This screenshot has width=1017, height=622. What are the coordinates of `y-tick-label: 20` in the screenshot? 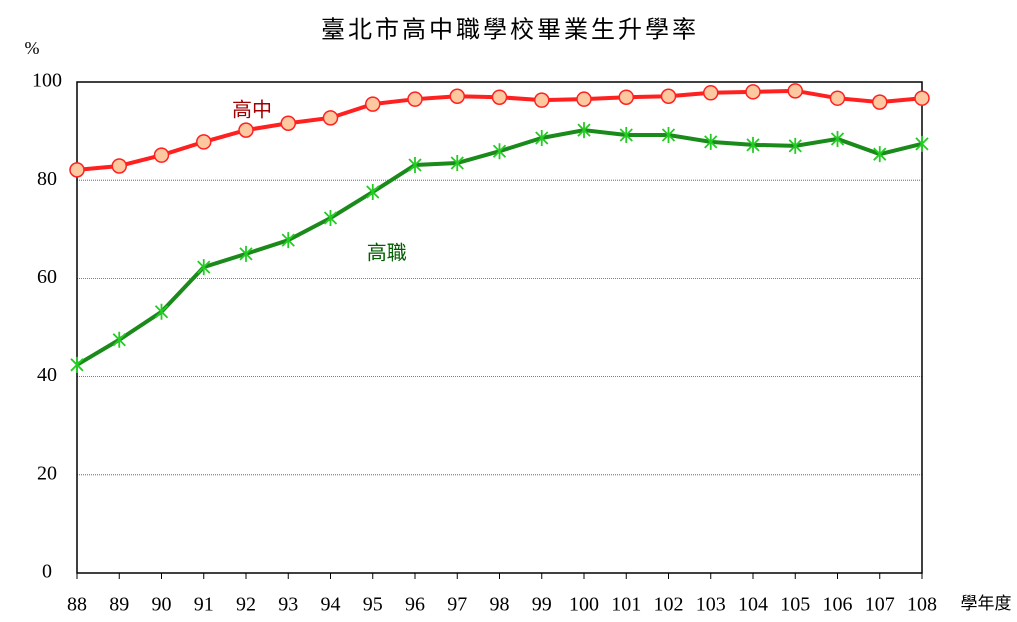 It's located at (47, 473).